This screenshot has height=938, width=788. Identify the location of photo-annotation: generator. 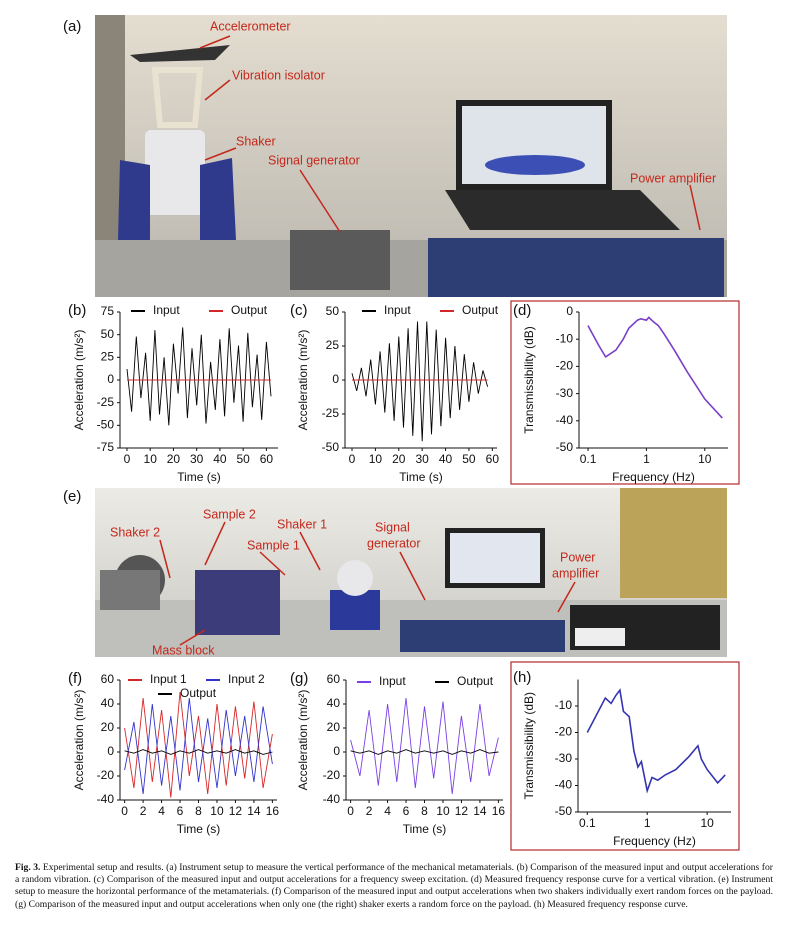
(394, 543).